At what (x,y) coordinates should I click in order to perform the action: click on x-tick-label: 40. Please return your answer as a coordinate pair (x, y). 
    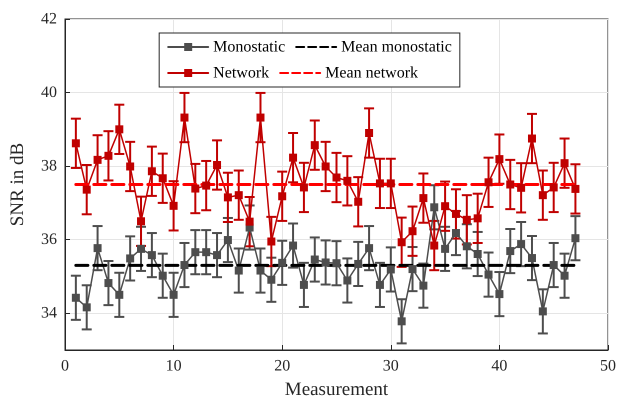
    Looking at the image, I should click on (499, 366).